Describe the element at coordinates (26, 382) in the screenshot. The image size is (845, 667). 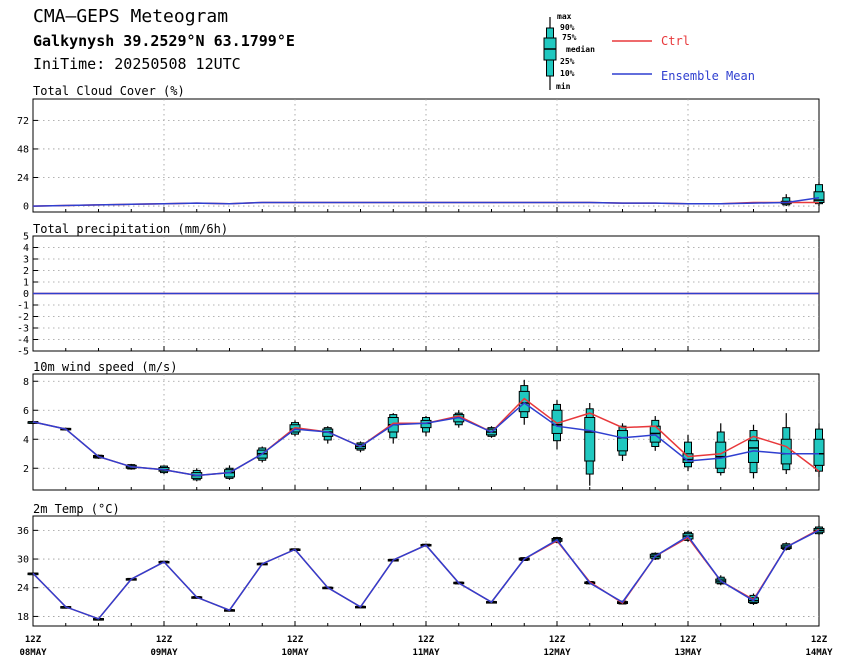
I see `y-tick-label: 8` at that location.